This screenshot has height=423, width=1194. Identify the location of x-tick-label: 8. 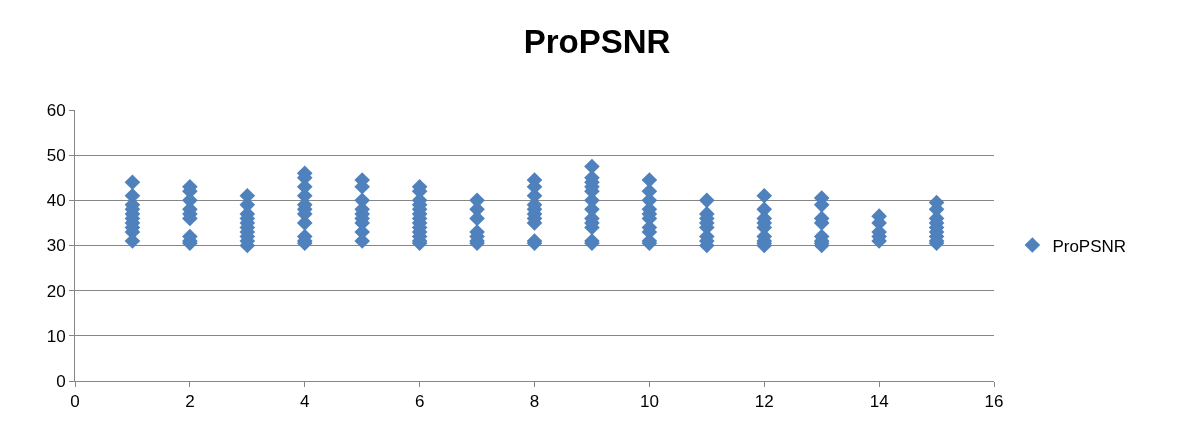
(534, 402).